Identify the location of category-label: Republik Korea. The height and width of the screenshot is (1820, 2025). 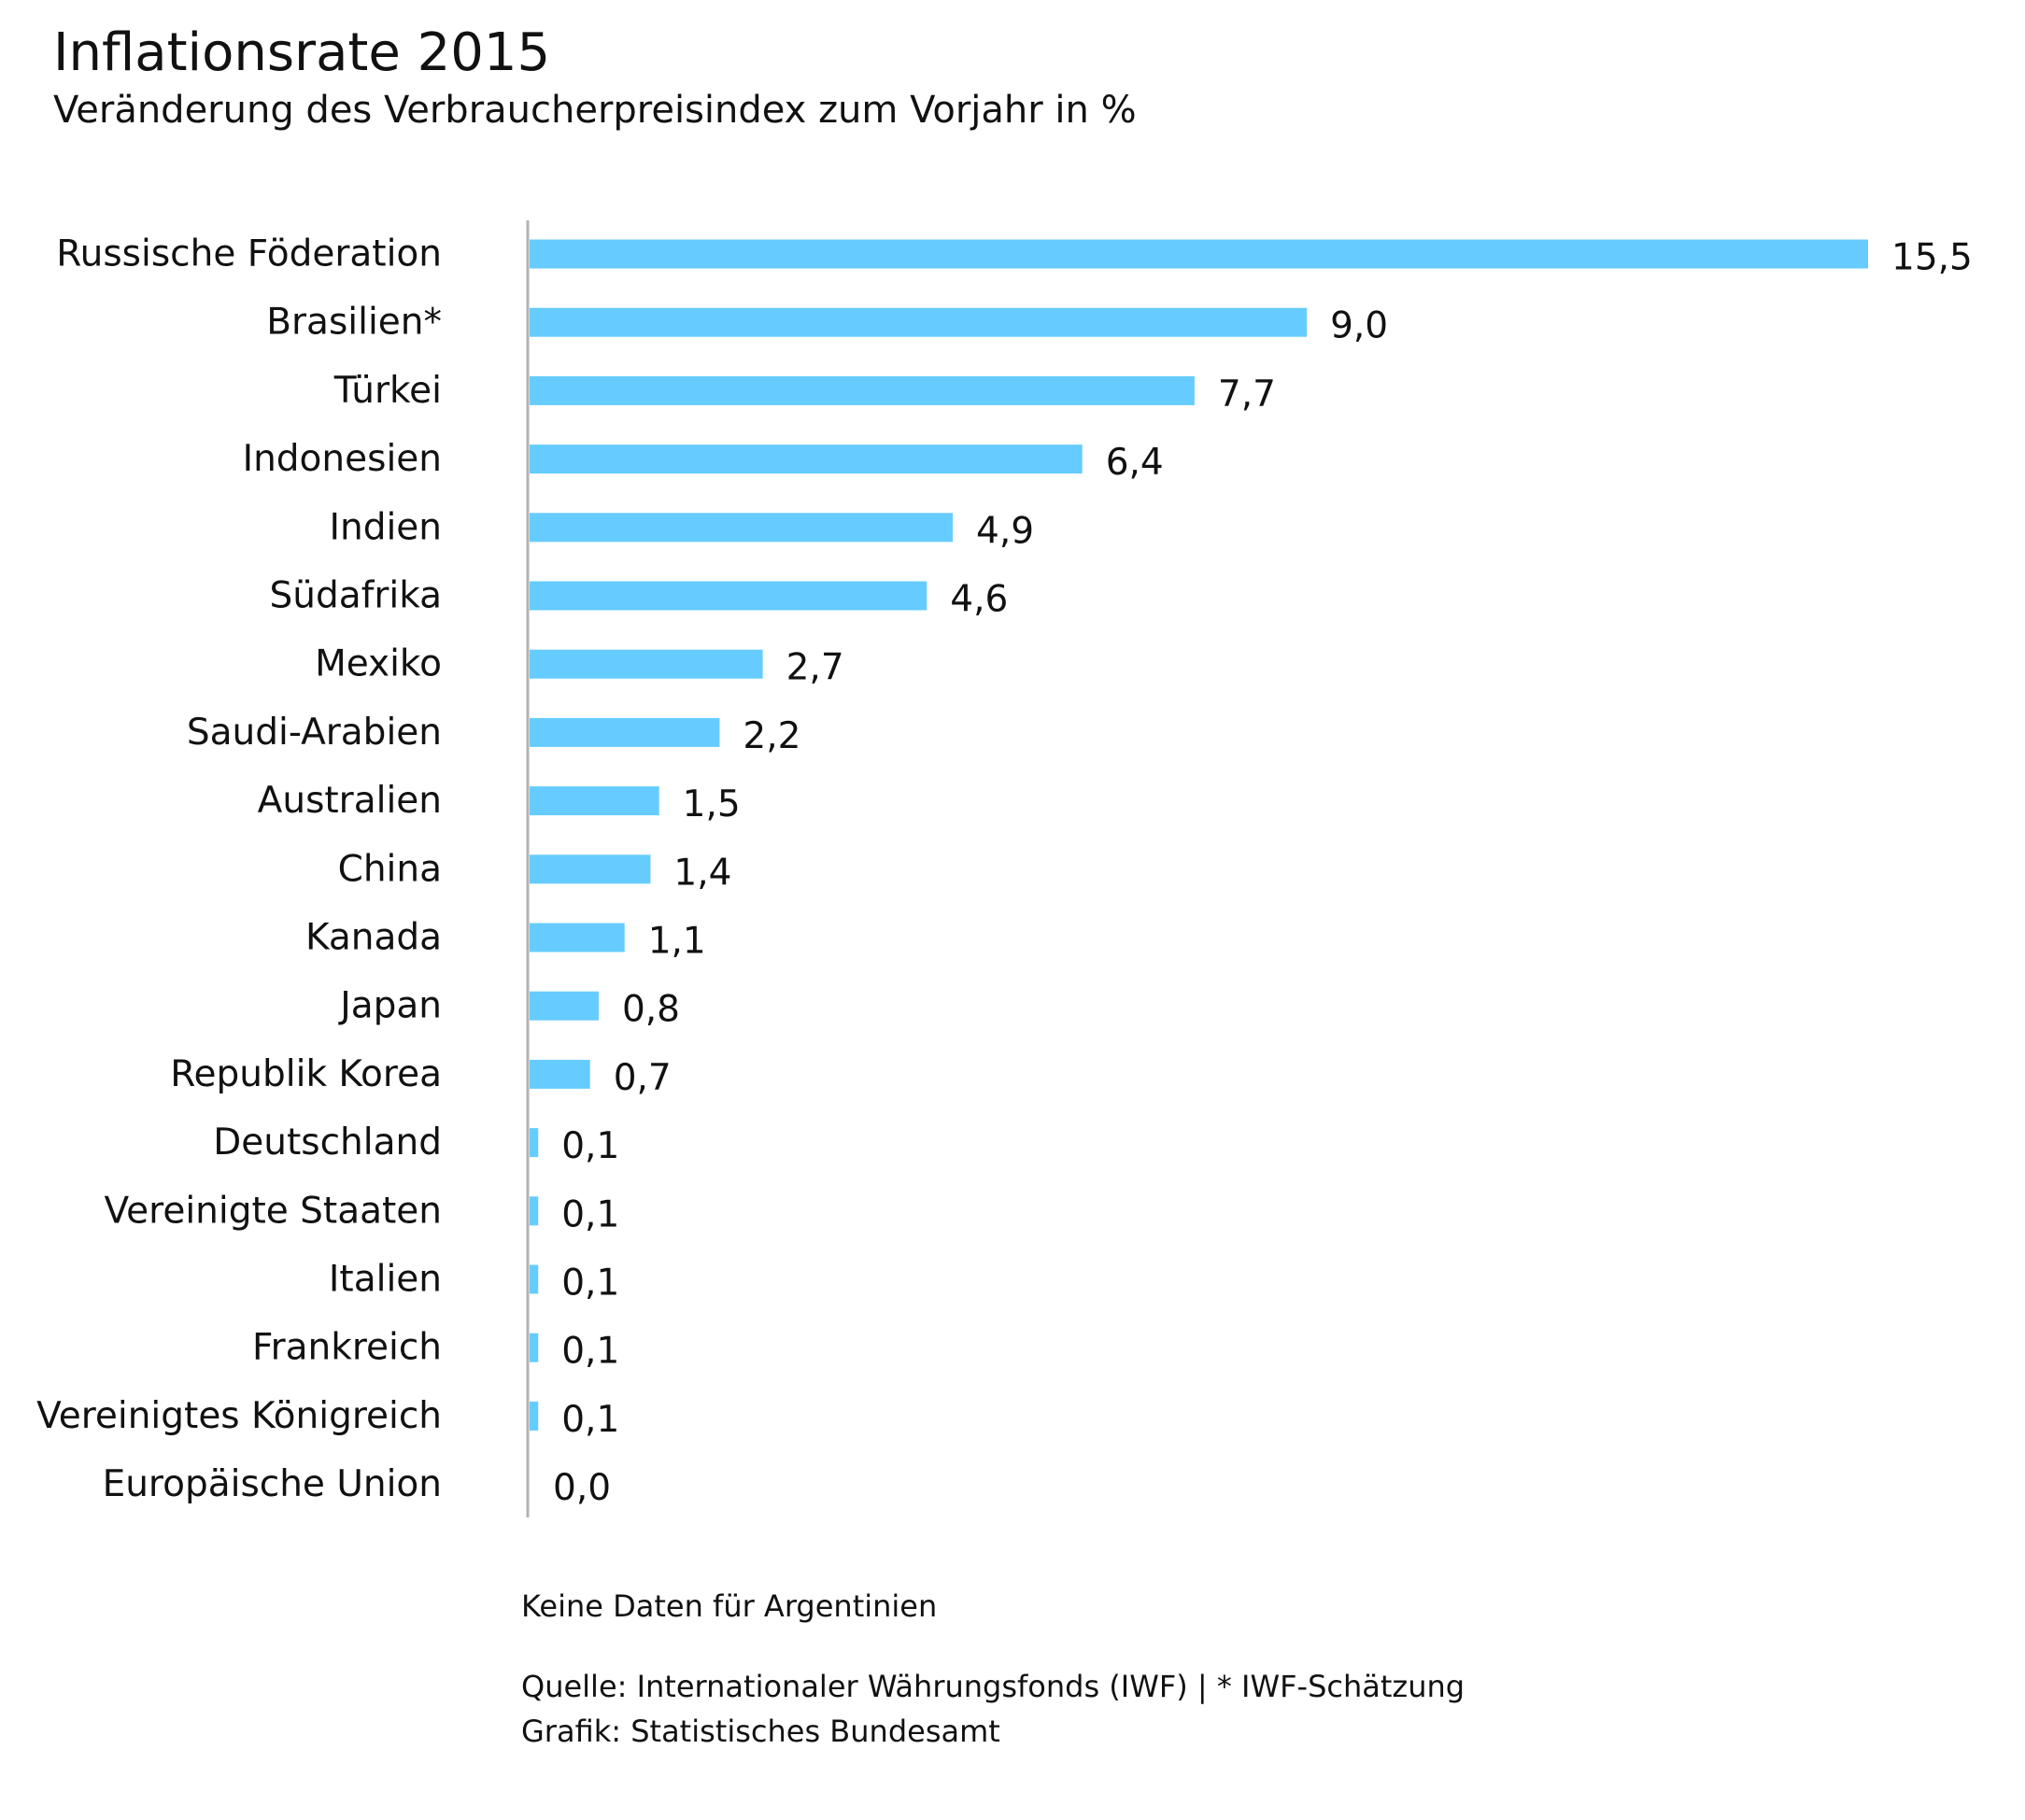
(306, 1074).